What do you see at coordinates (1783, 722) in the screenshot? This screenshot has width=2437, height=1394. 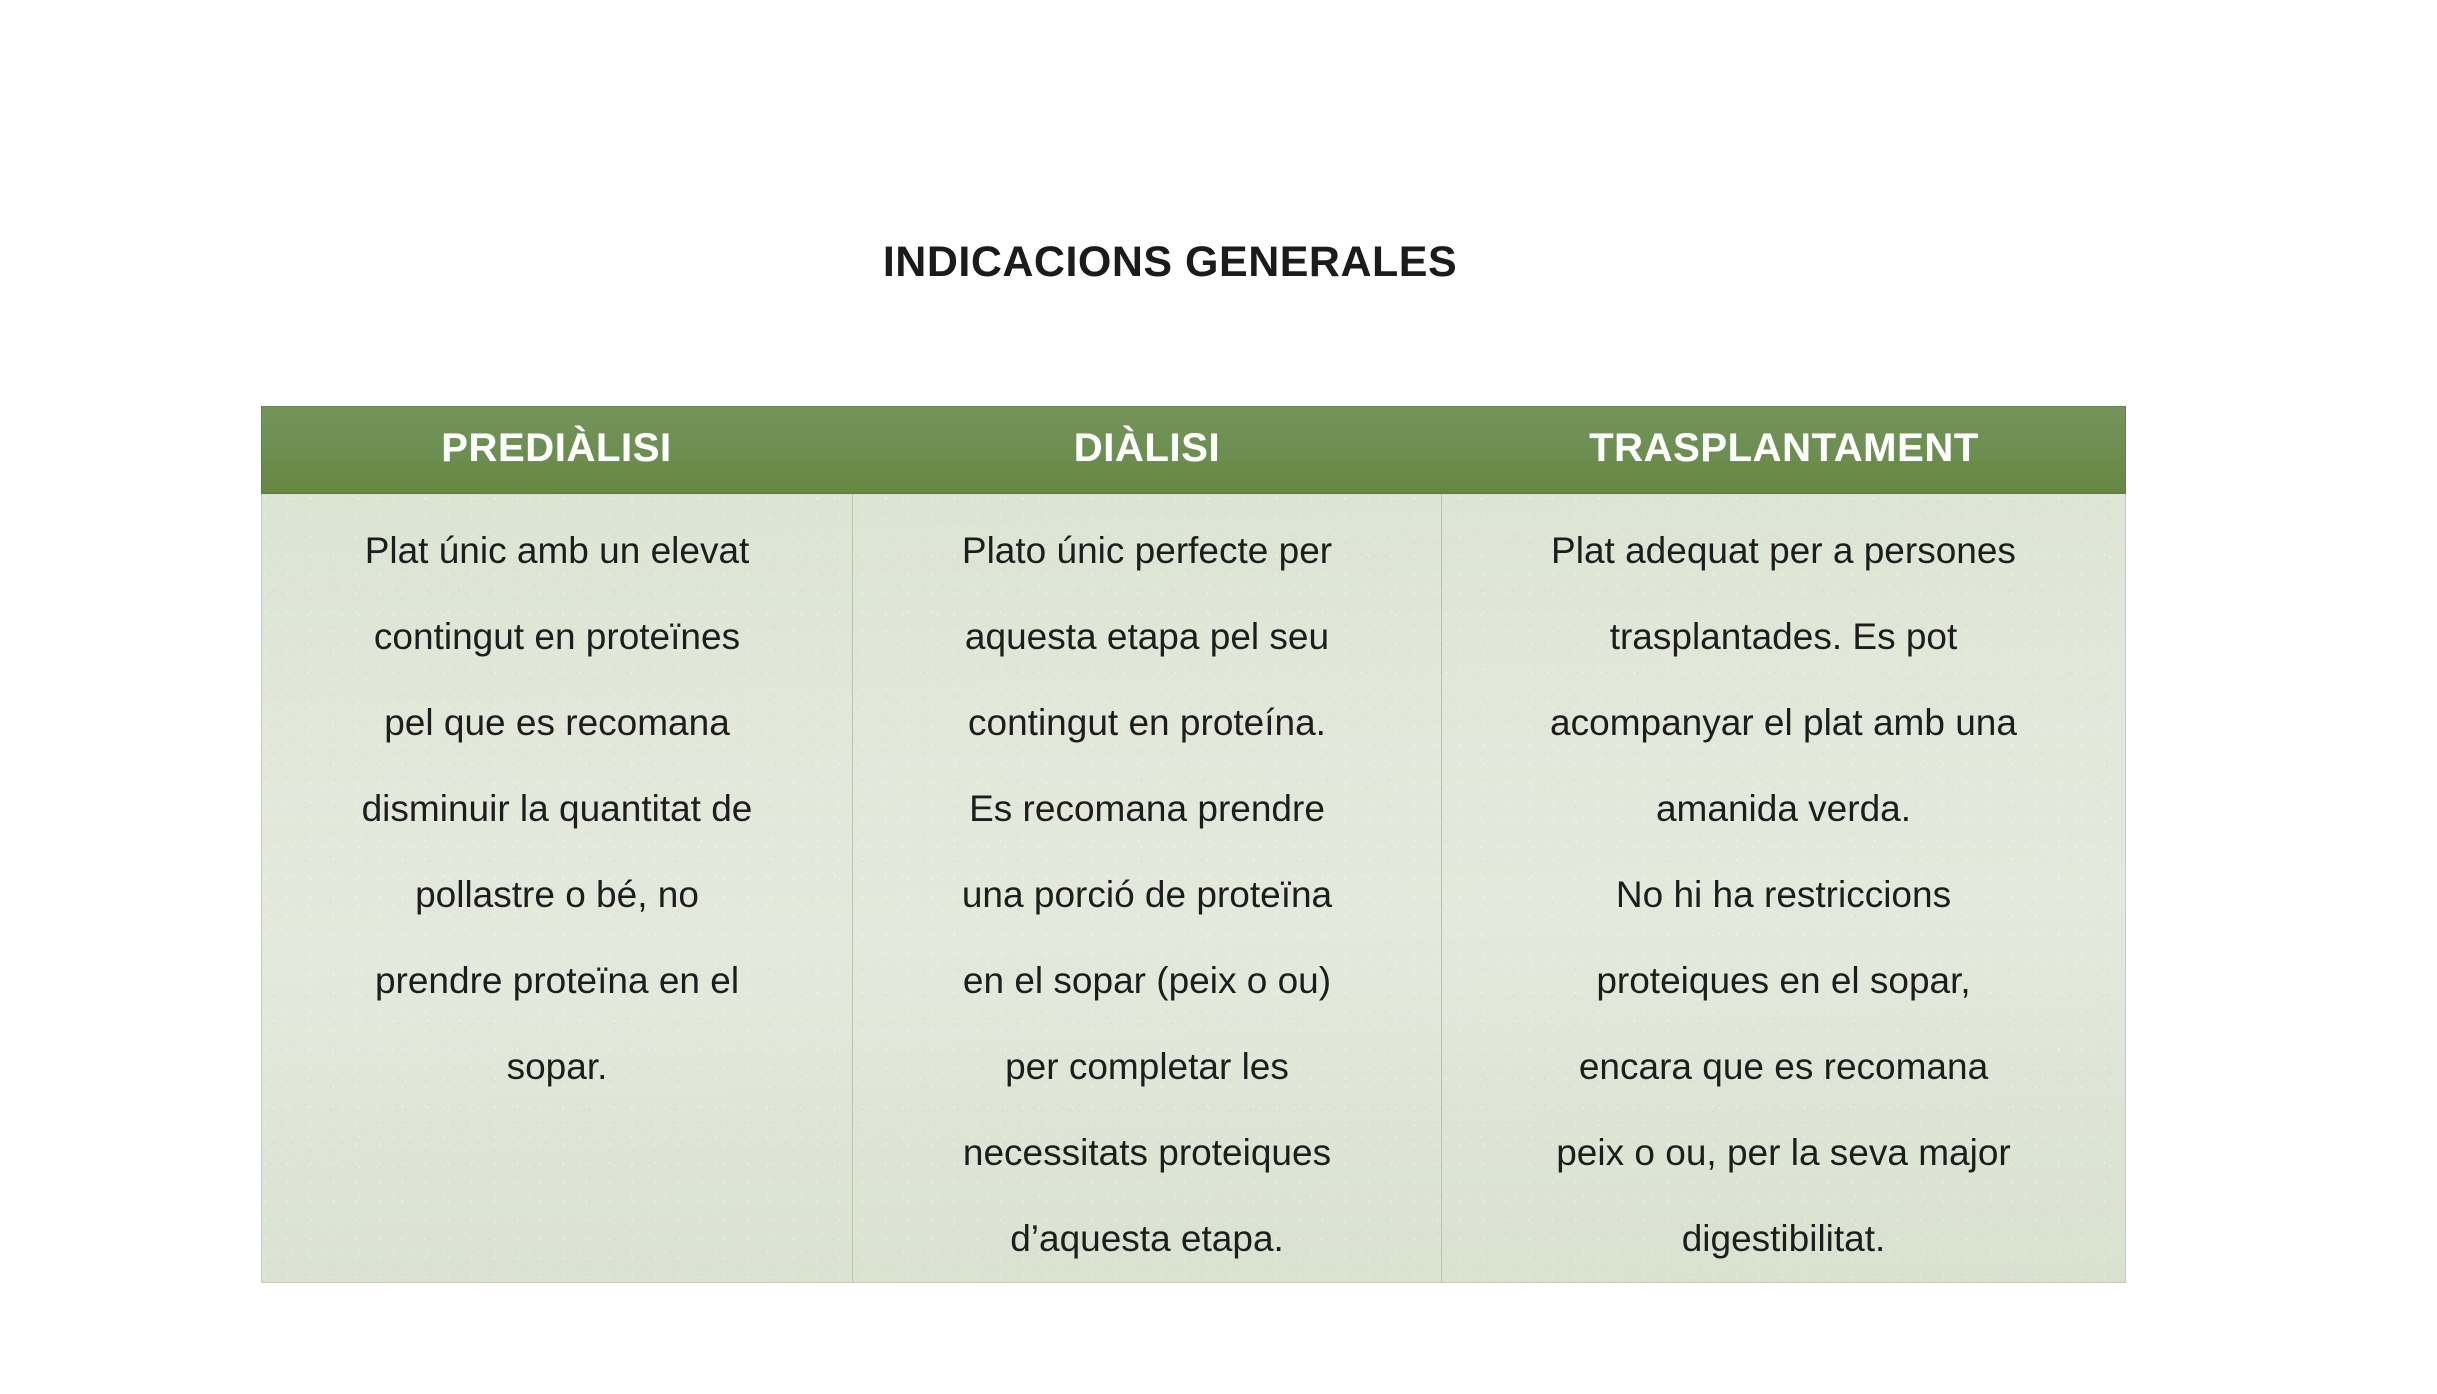 I see `cell-line: acompanyar el plat amb una` at bounding box center [1783, 722].